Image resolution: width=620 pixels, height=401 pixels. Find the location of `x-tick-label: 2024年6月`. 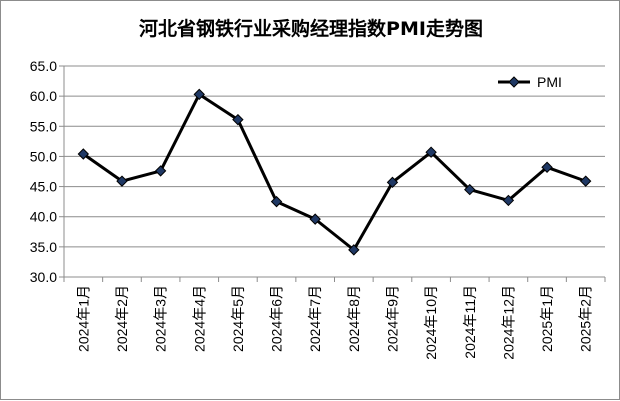

x-tick-label: 2024年6月 is located at coordinates (277, 318).